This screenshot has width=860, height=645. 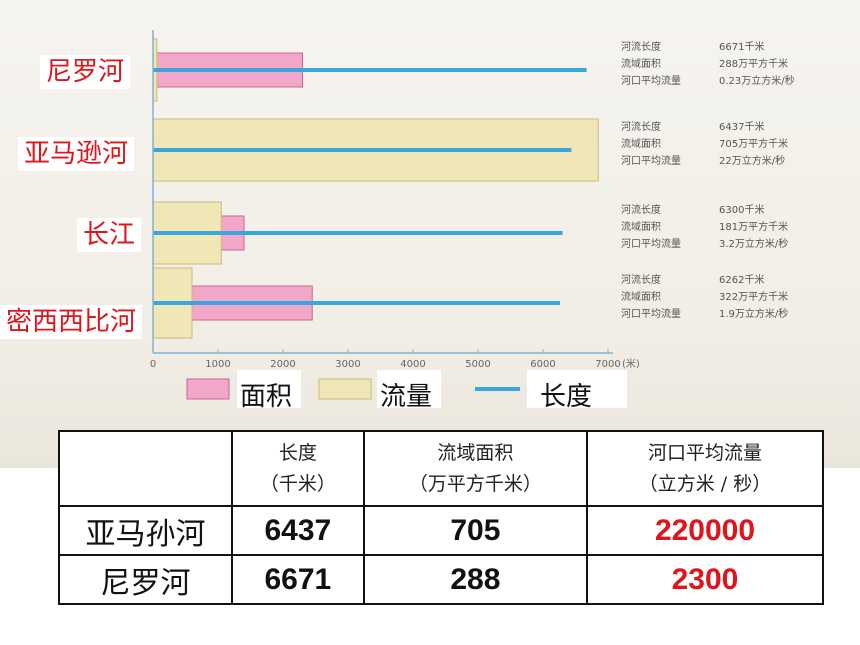 What do you see at coordinates (705, 530) in the screenshot?
I see `row-amazon-flow: 220000` at bounding box center [705, 530].